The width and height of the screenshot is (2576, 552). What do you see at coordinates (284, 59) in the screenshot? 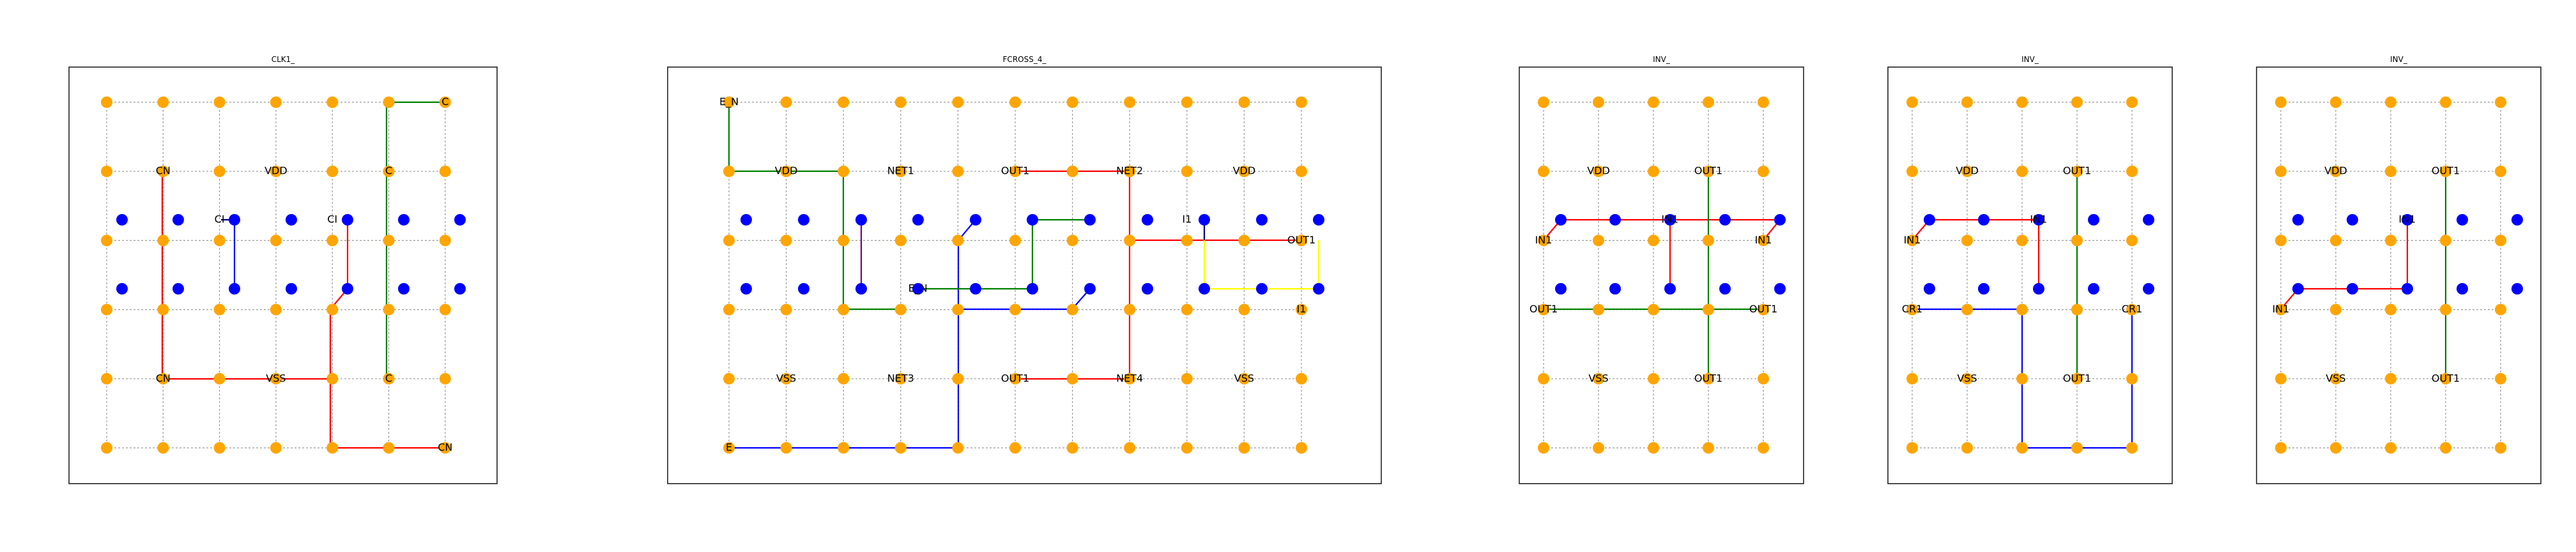
I see `panel-title: CLK1_` at bounding box center [284, 59].